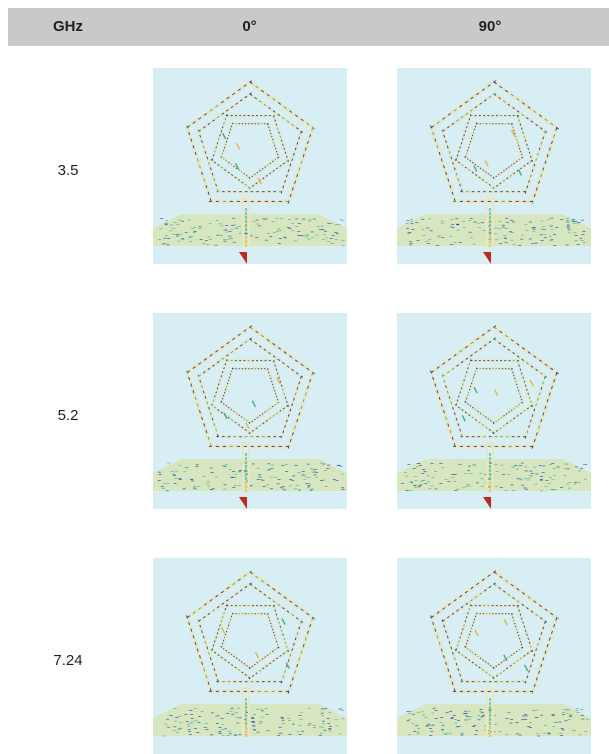 This screenshot has height=754, width=609. Describe the element at coordinates (68, 27) in the screenshot. I see `header-frequency: GHz` at that location.